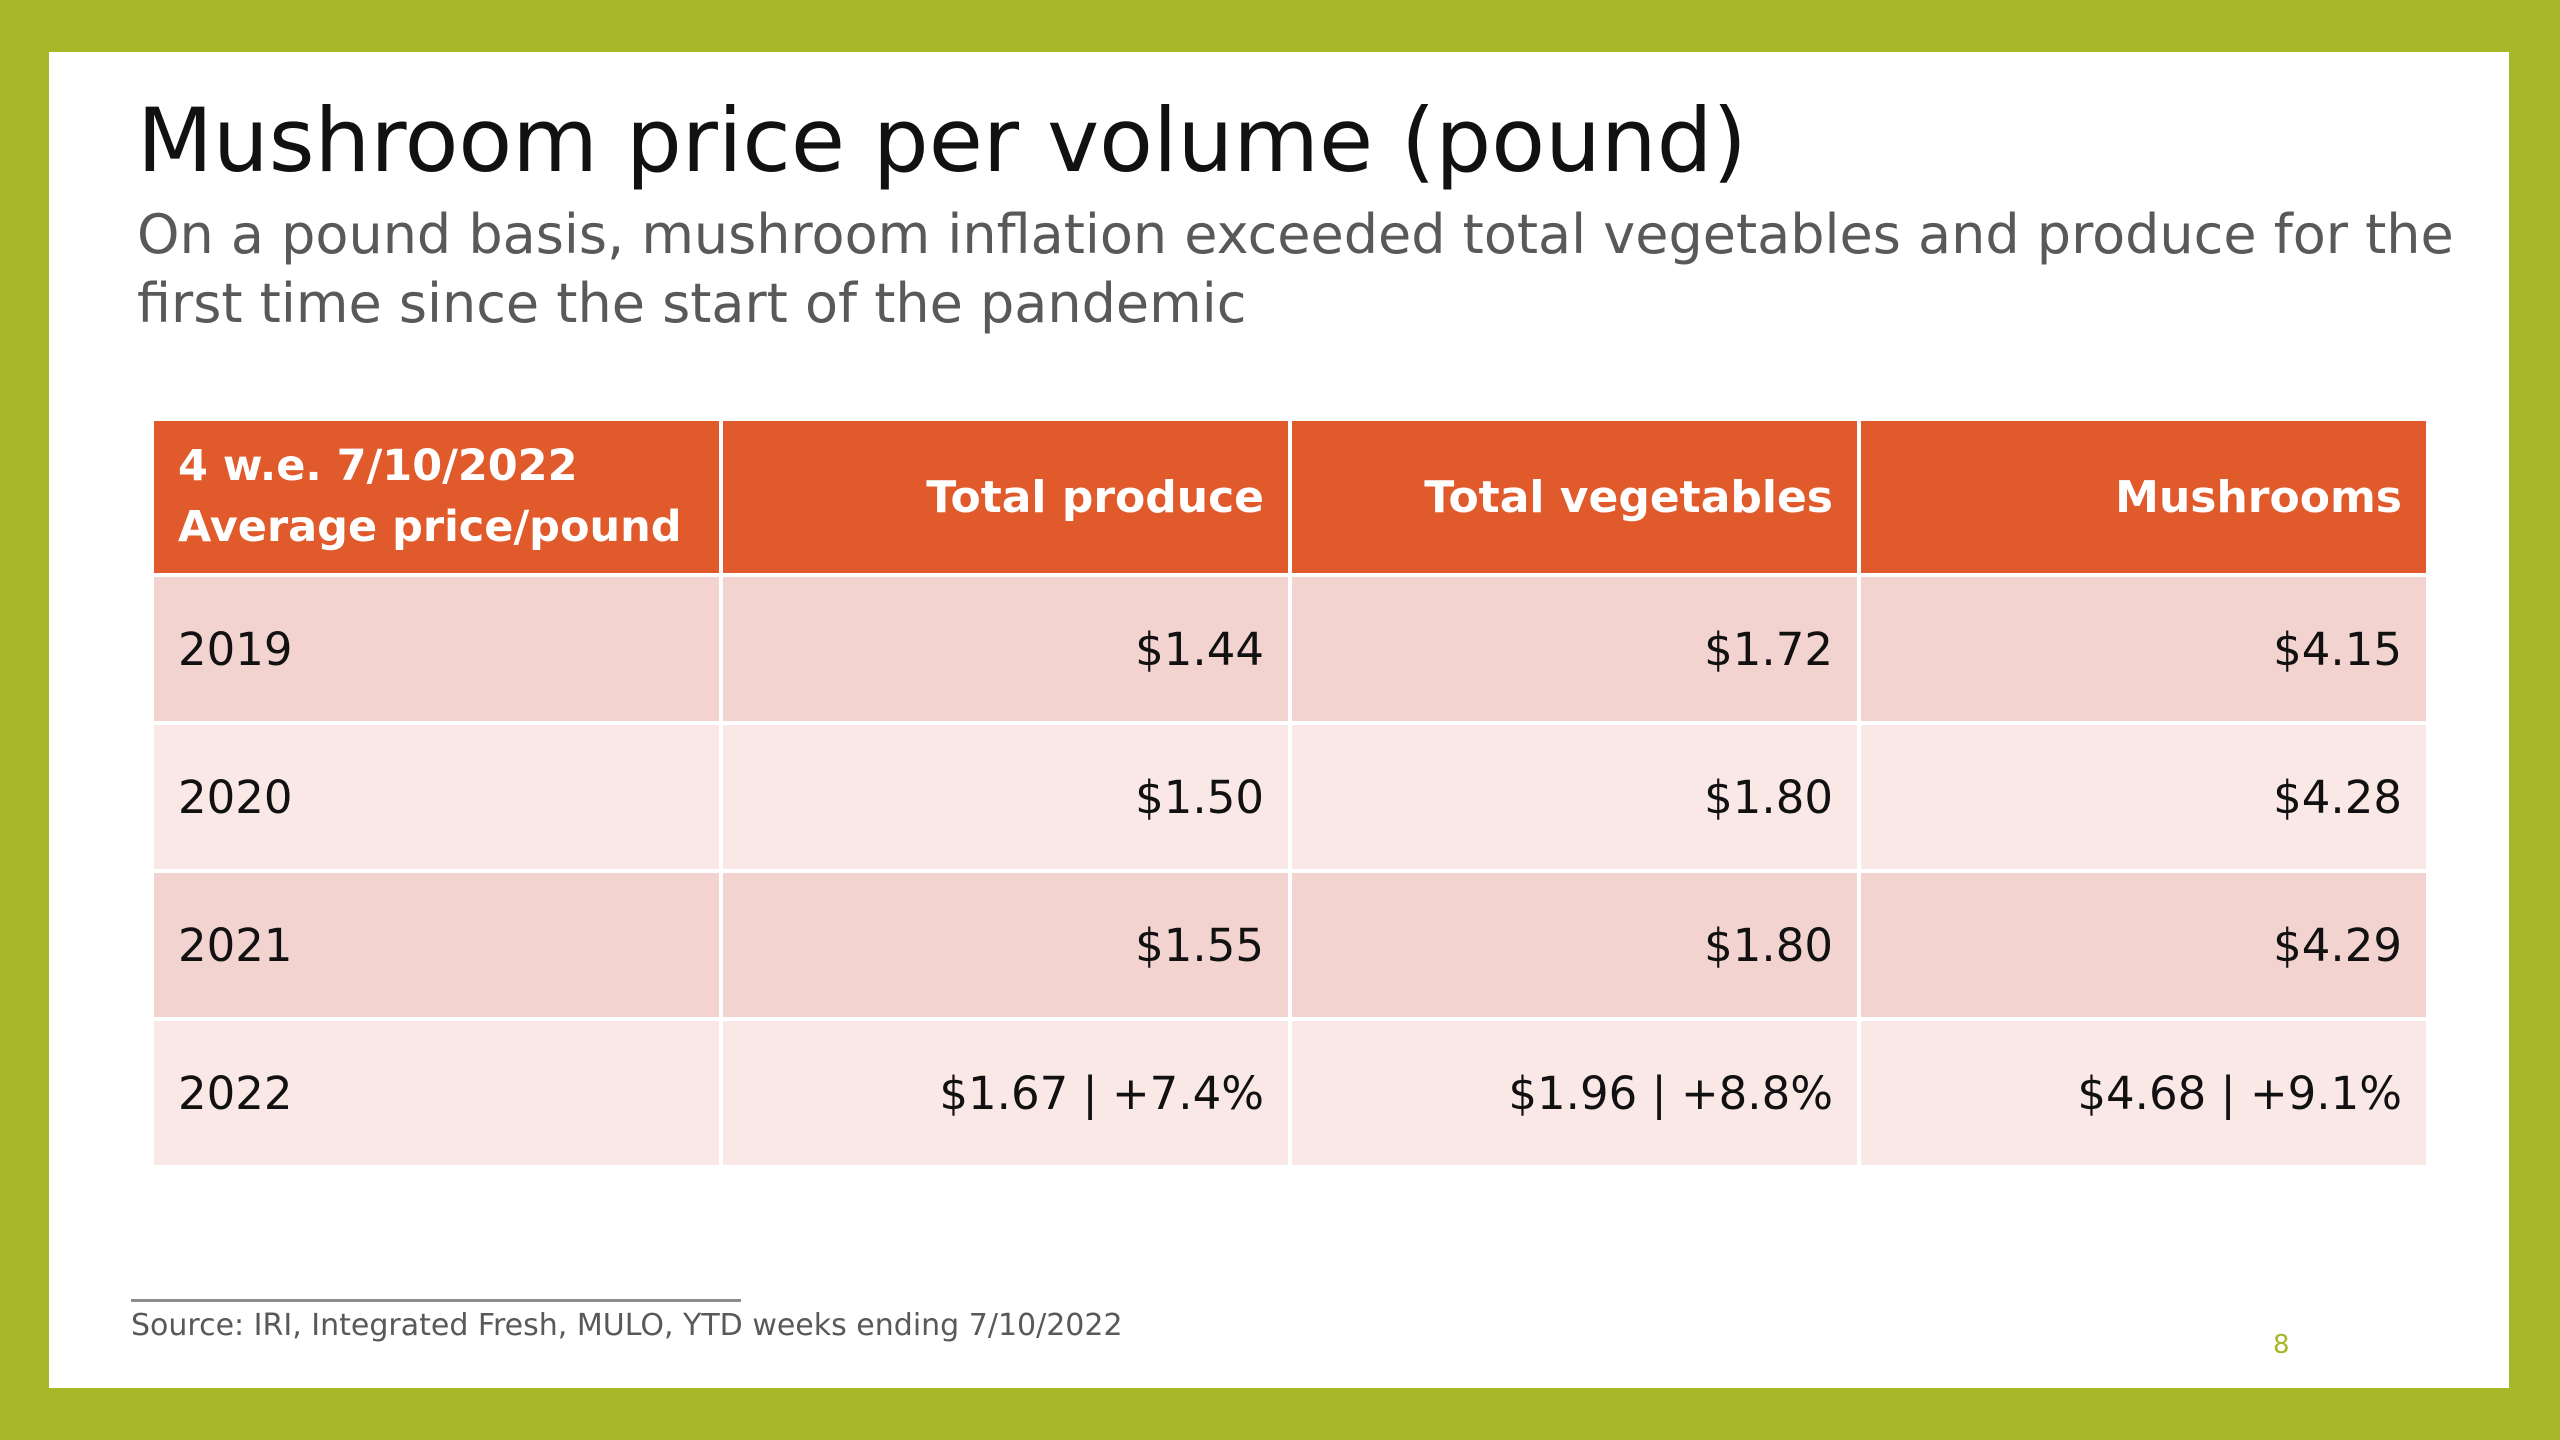 The width and height of the screenshot is (2560, 1440). I want to click on row-year: 2021, so click(436, 945).